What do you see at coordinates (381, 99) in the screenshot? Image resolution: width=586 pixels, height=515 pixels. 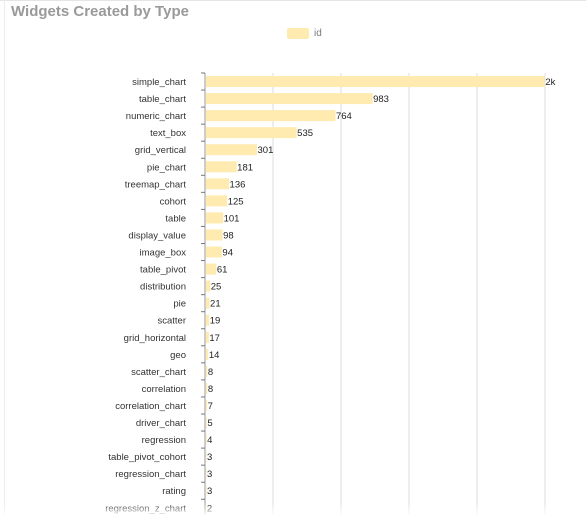 I see `value-label: 983` at bounding box center [381, 99].